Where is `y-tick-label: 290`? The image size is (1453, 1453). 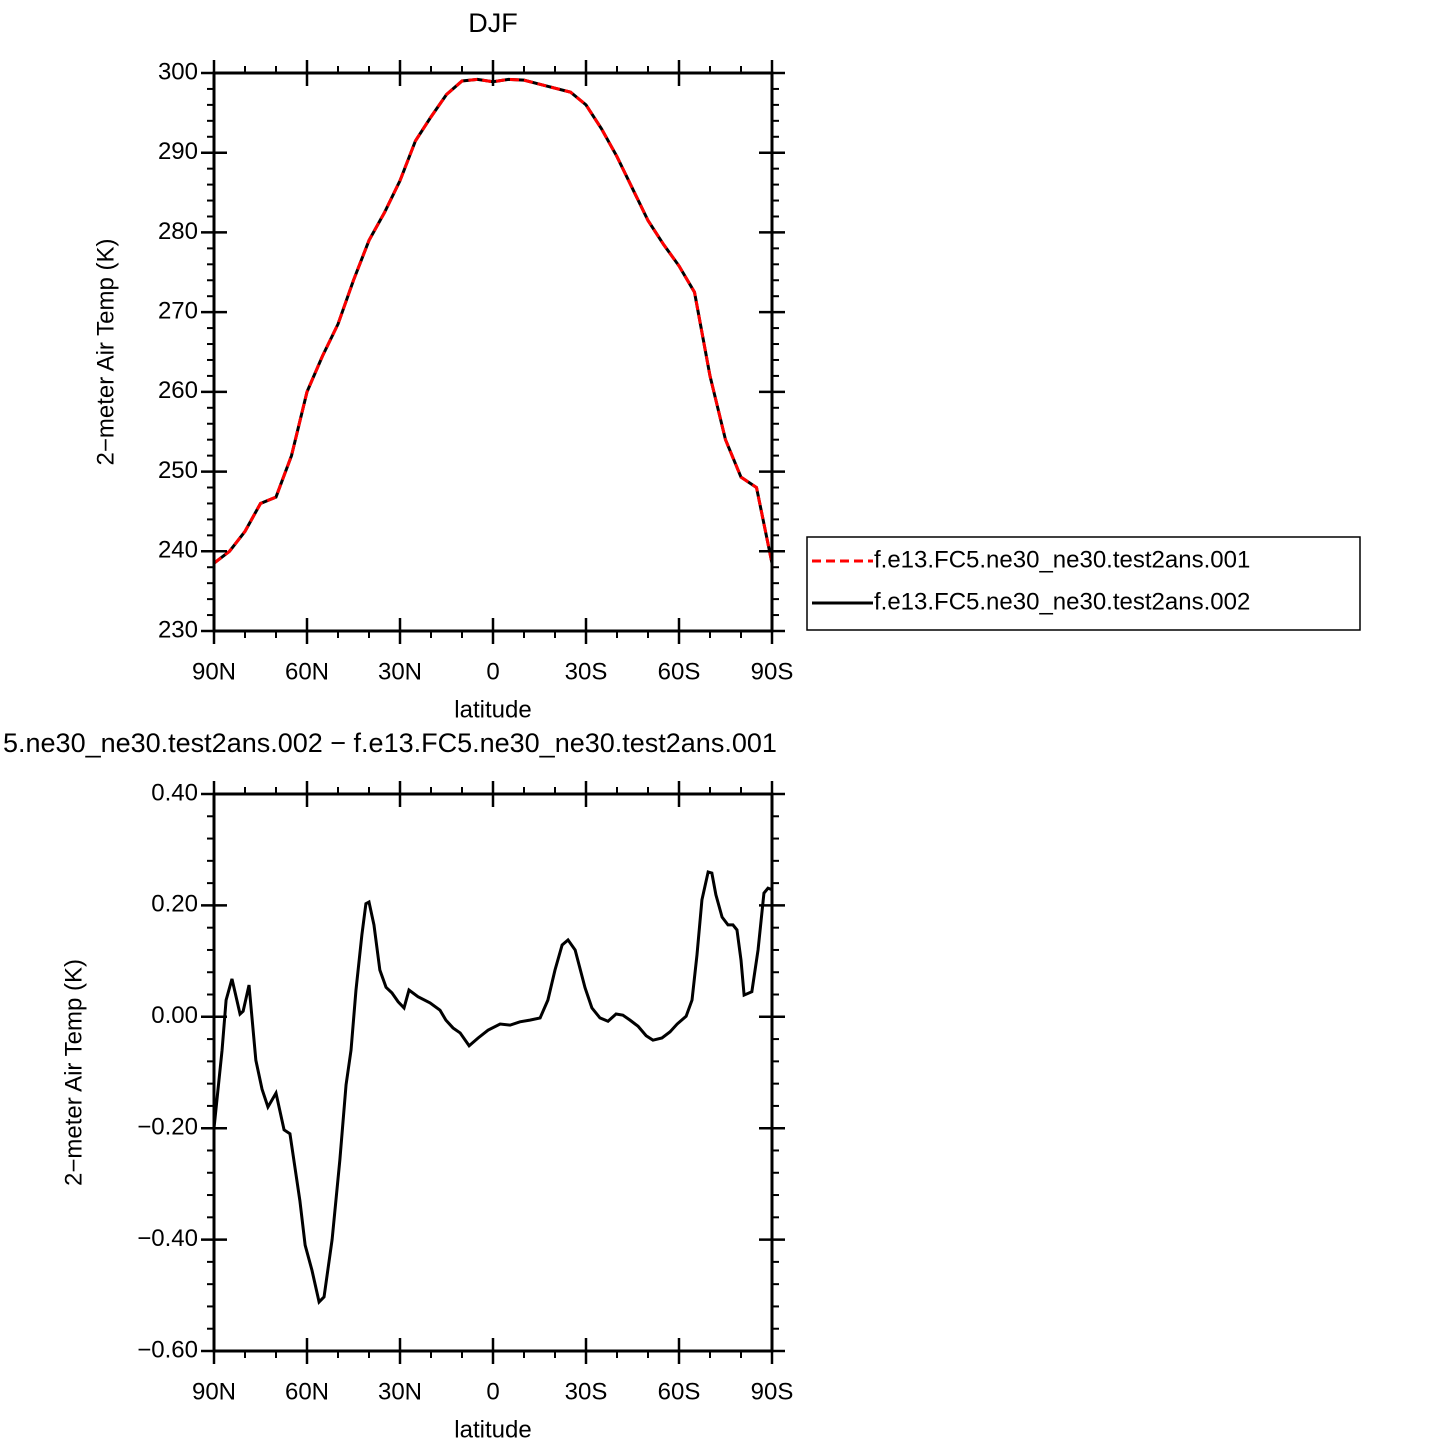 y-tick-label: 290 is located at coordinates (178, 151).